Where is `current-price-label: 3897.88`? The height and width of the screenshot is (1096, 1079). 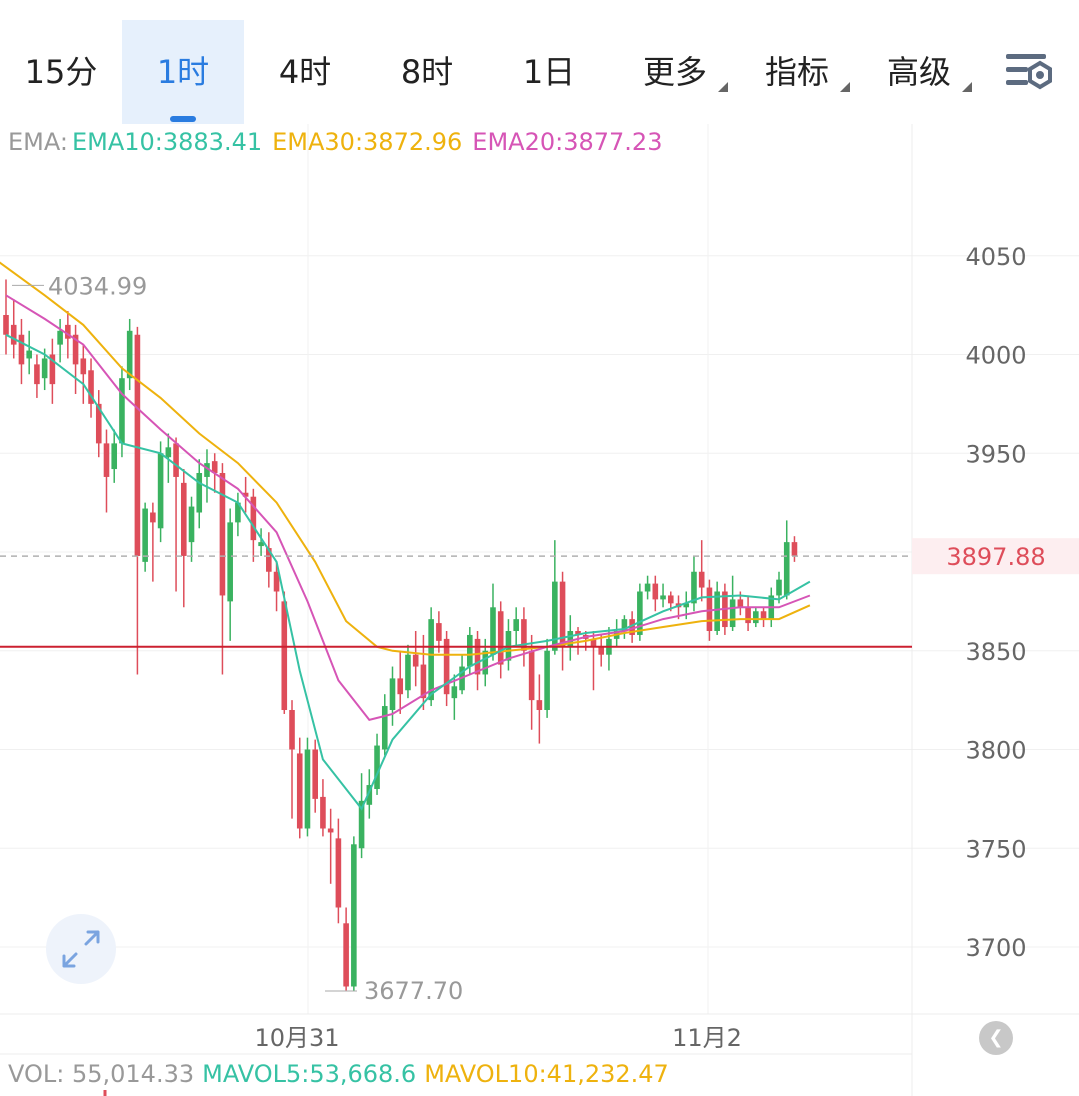 current-price-label: 3897.88 is located at coordinates (995, 557).